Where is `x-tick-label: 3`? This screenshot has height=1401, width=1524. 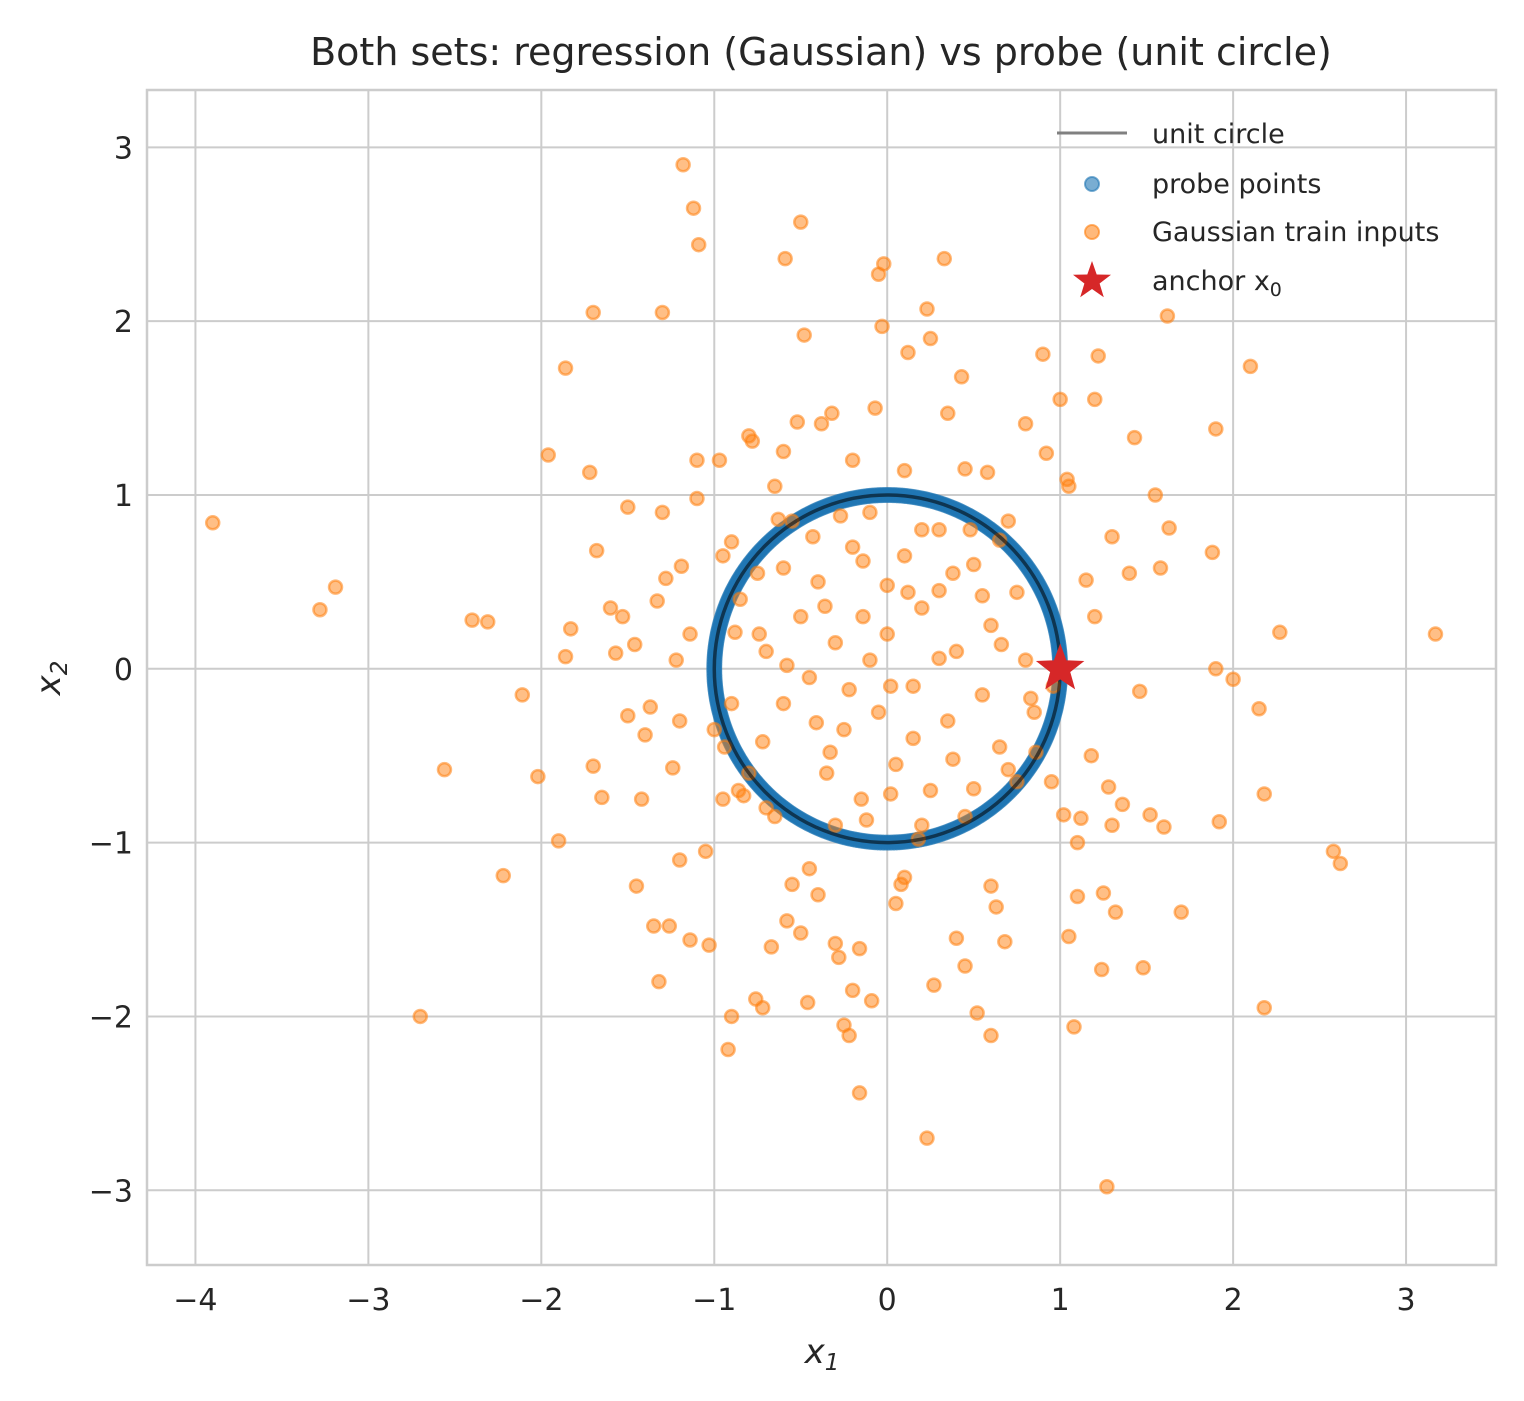 x-tick-label: 3 is located at coordinates (1406, 1300).